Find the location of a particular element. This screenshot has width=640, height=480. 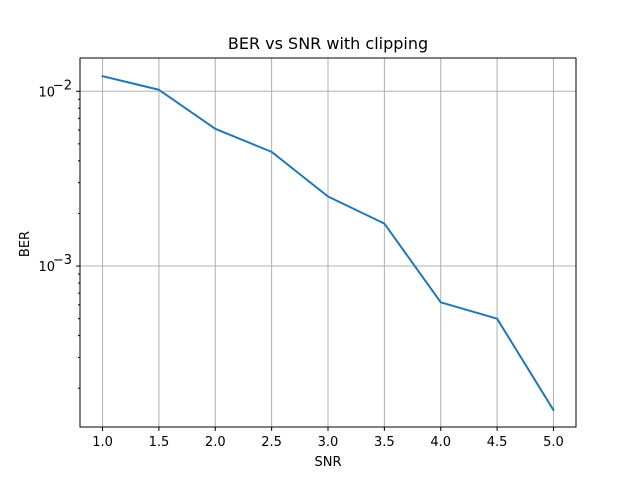

x-axis-ticks: 1.0 1.5 2.0 2.5 3.0 3.5 4.0 4.5 5.0 is located at coordinates (328, 438).